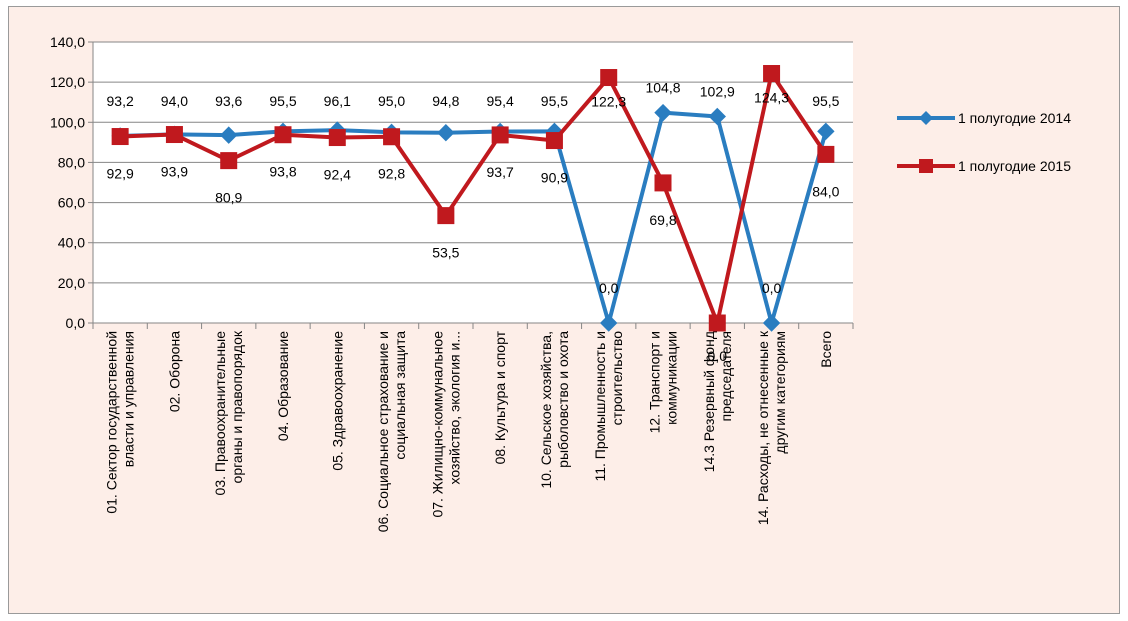  What do you see at coordinates (445, 253) in the screenshot?
I see `data-label-2015: 53,5` at bounding box center [445, 253].